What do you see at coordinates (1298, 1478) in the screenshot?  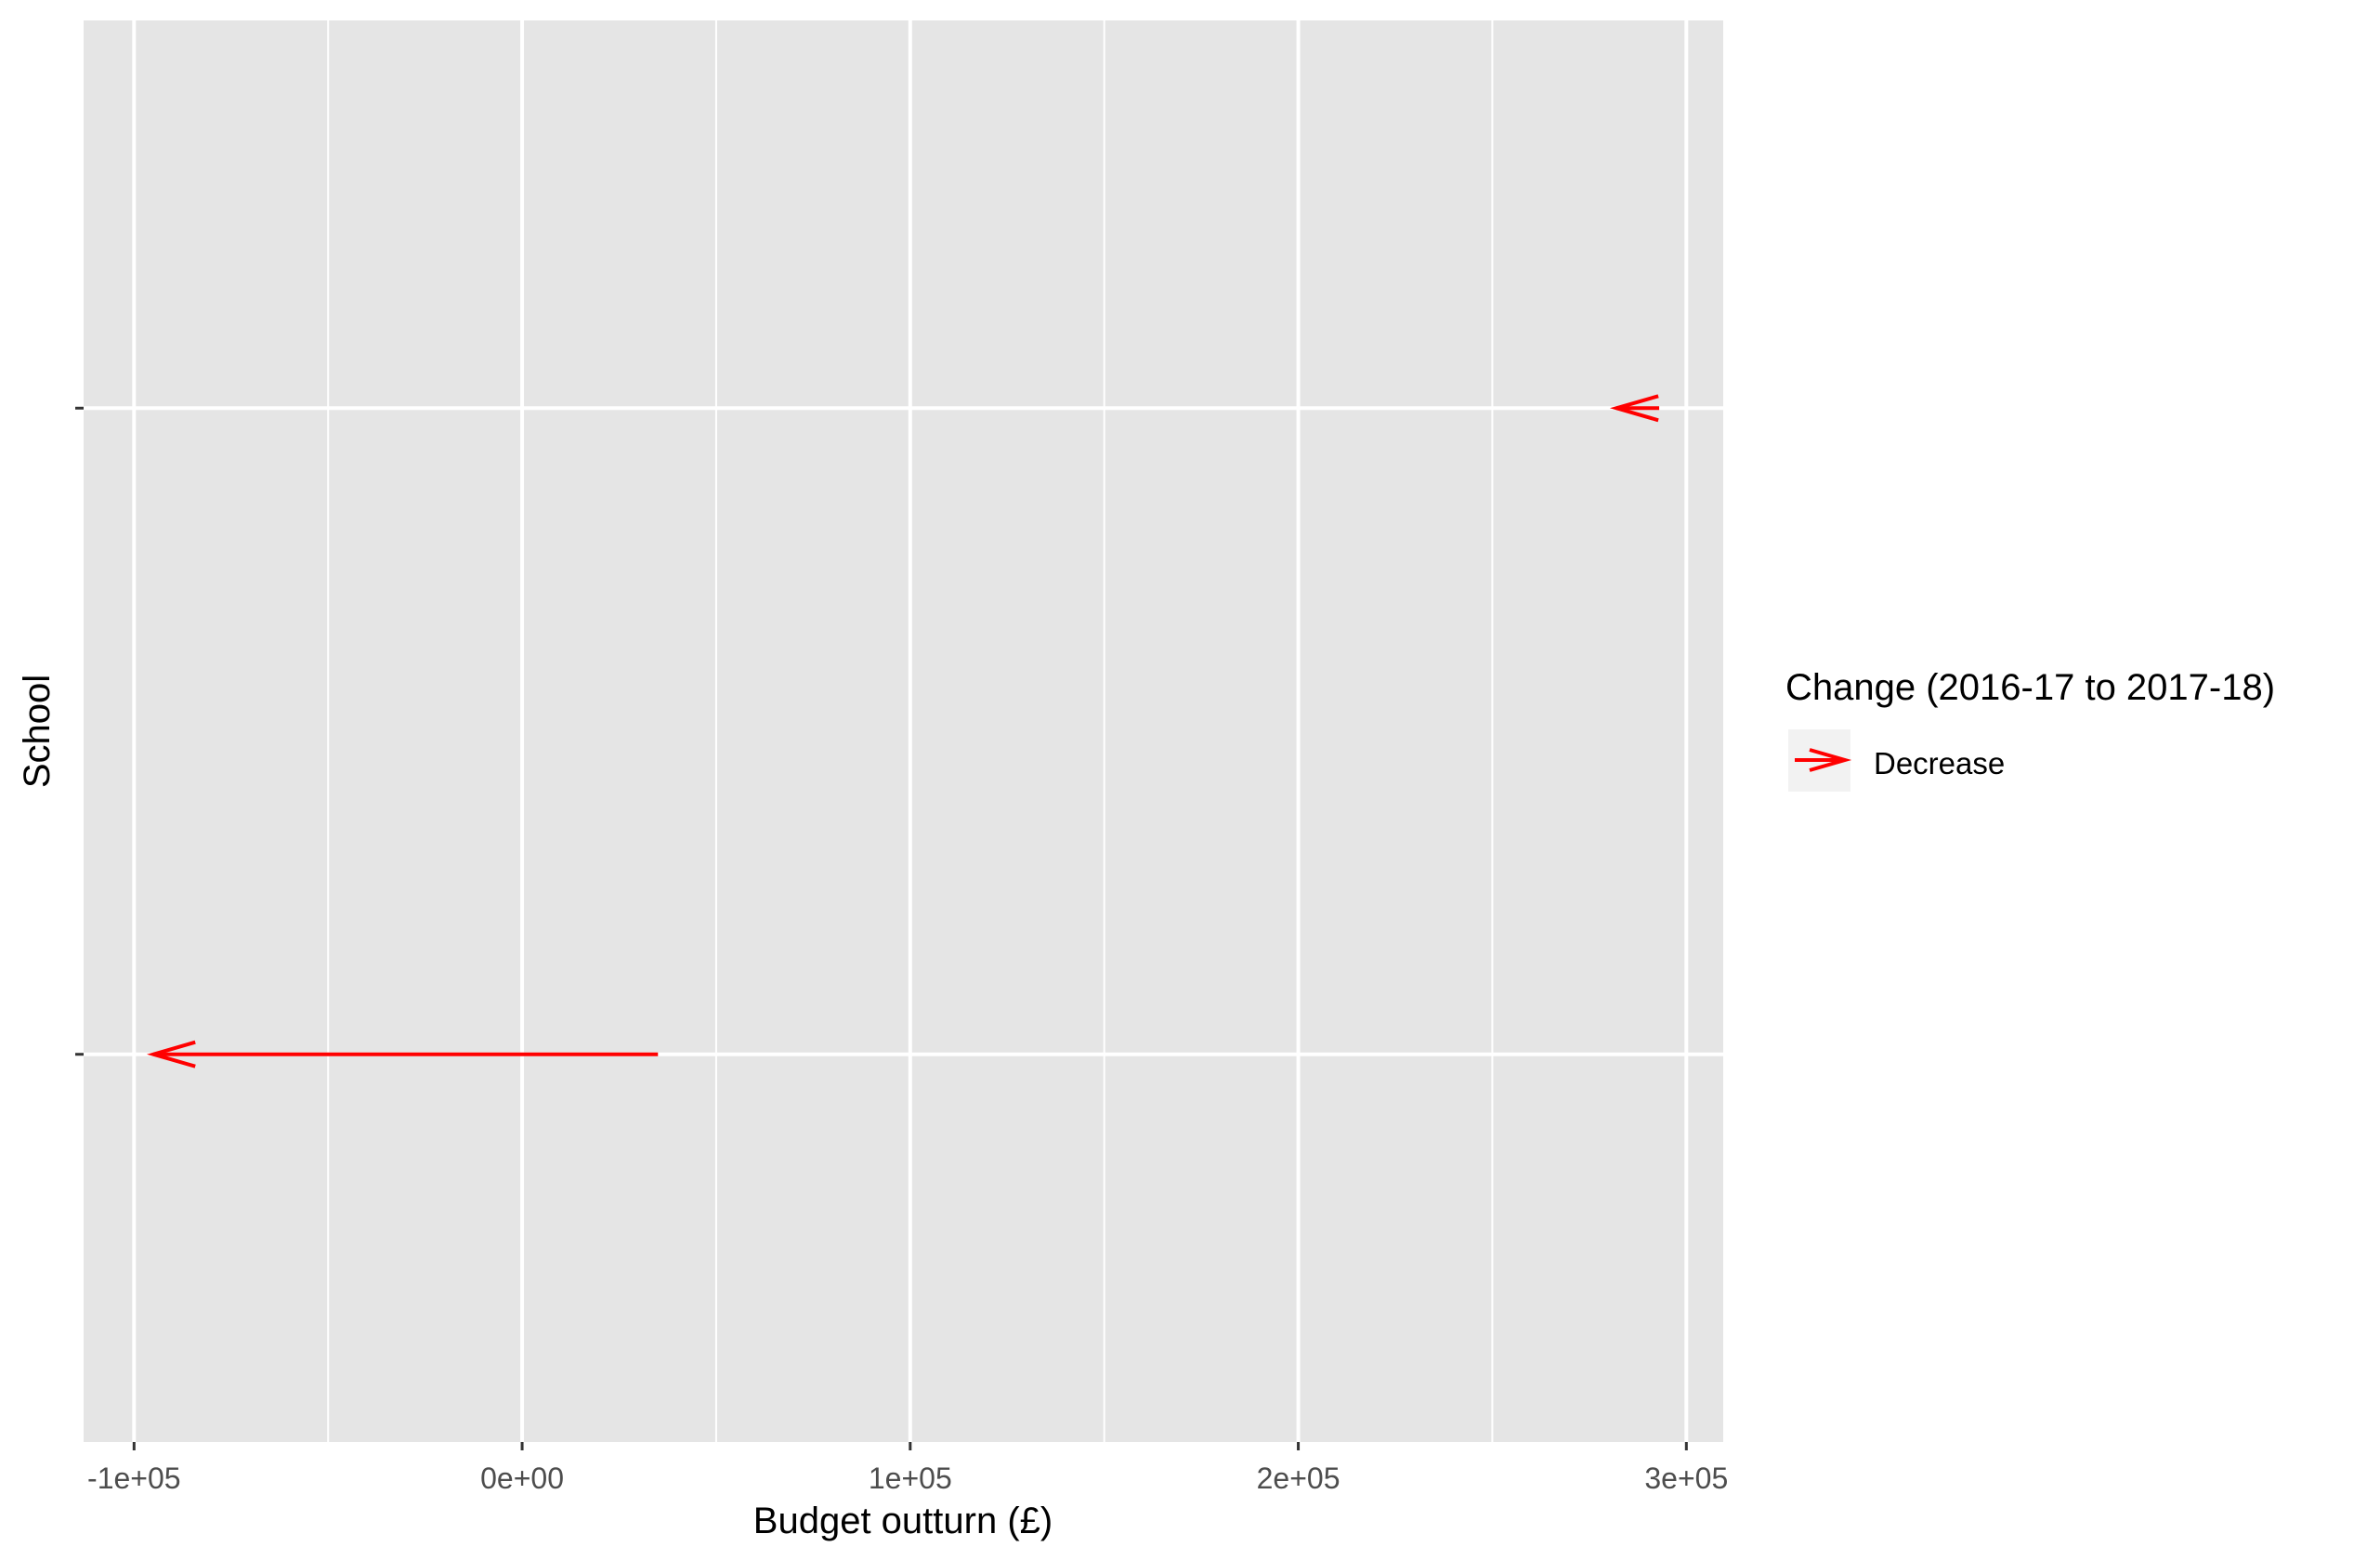 I see `x-tick-label: 2e+05` at bounding box center [1298, 1478].